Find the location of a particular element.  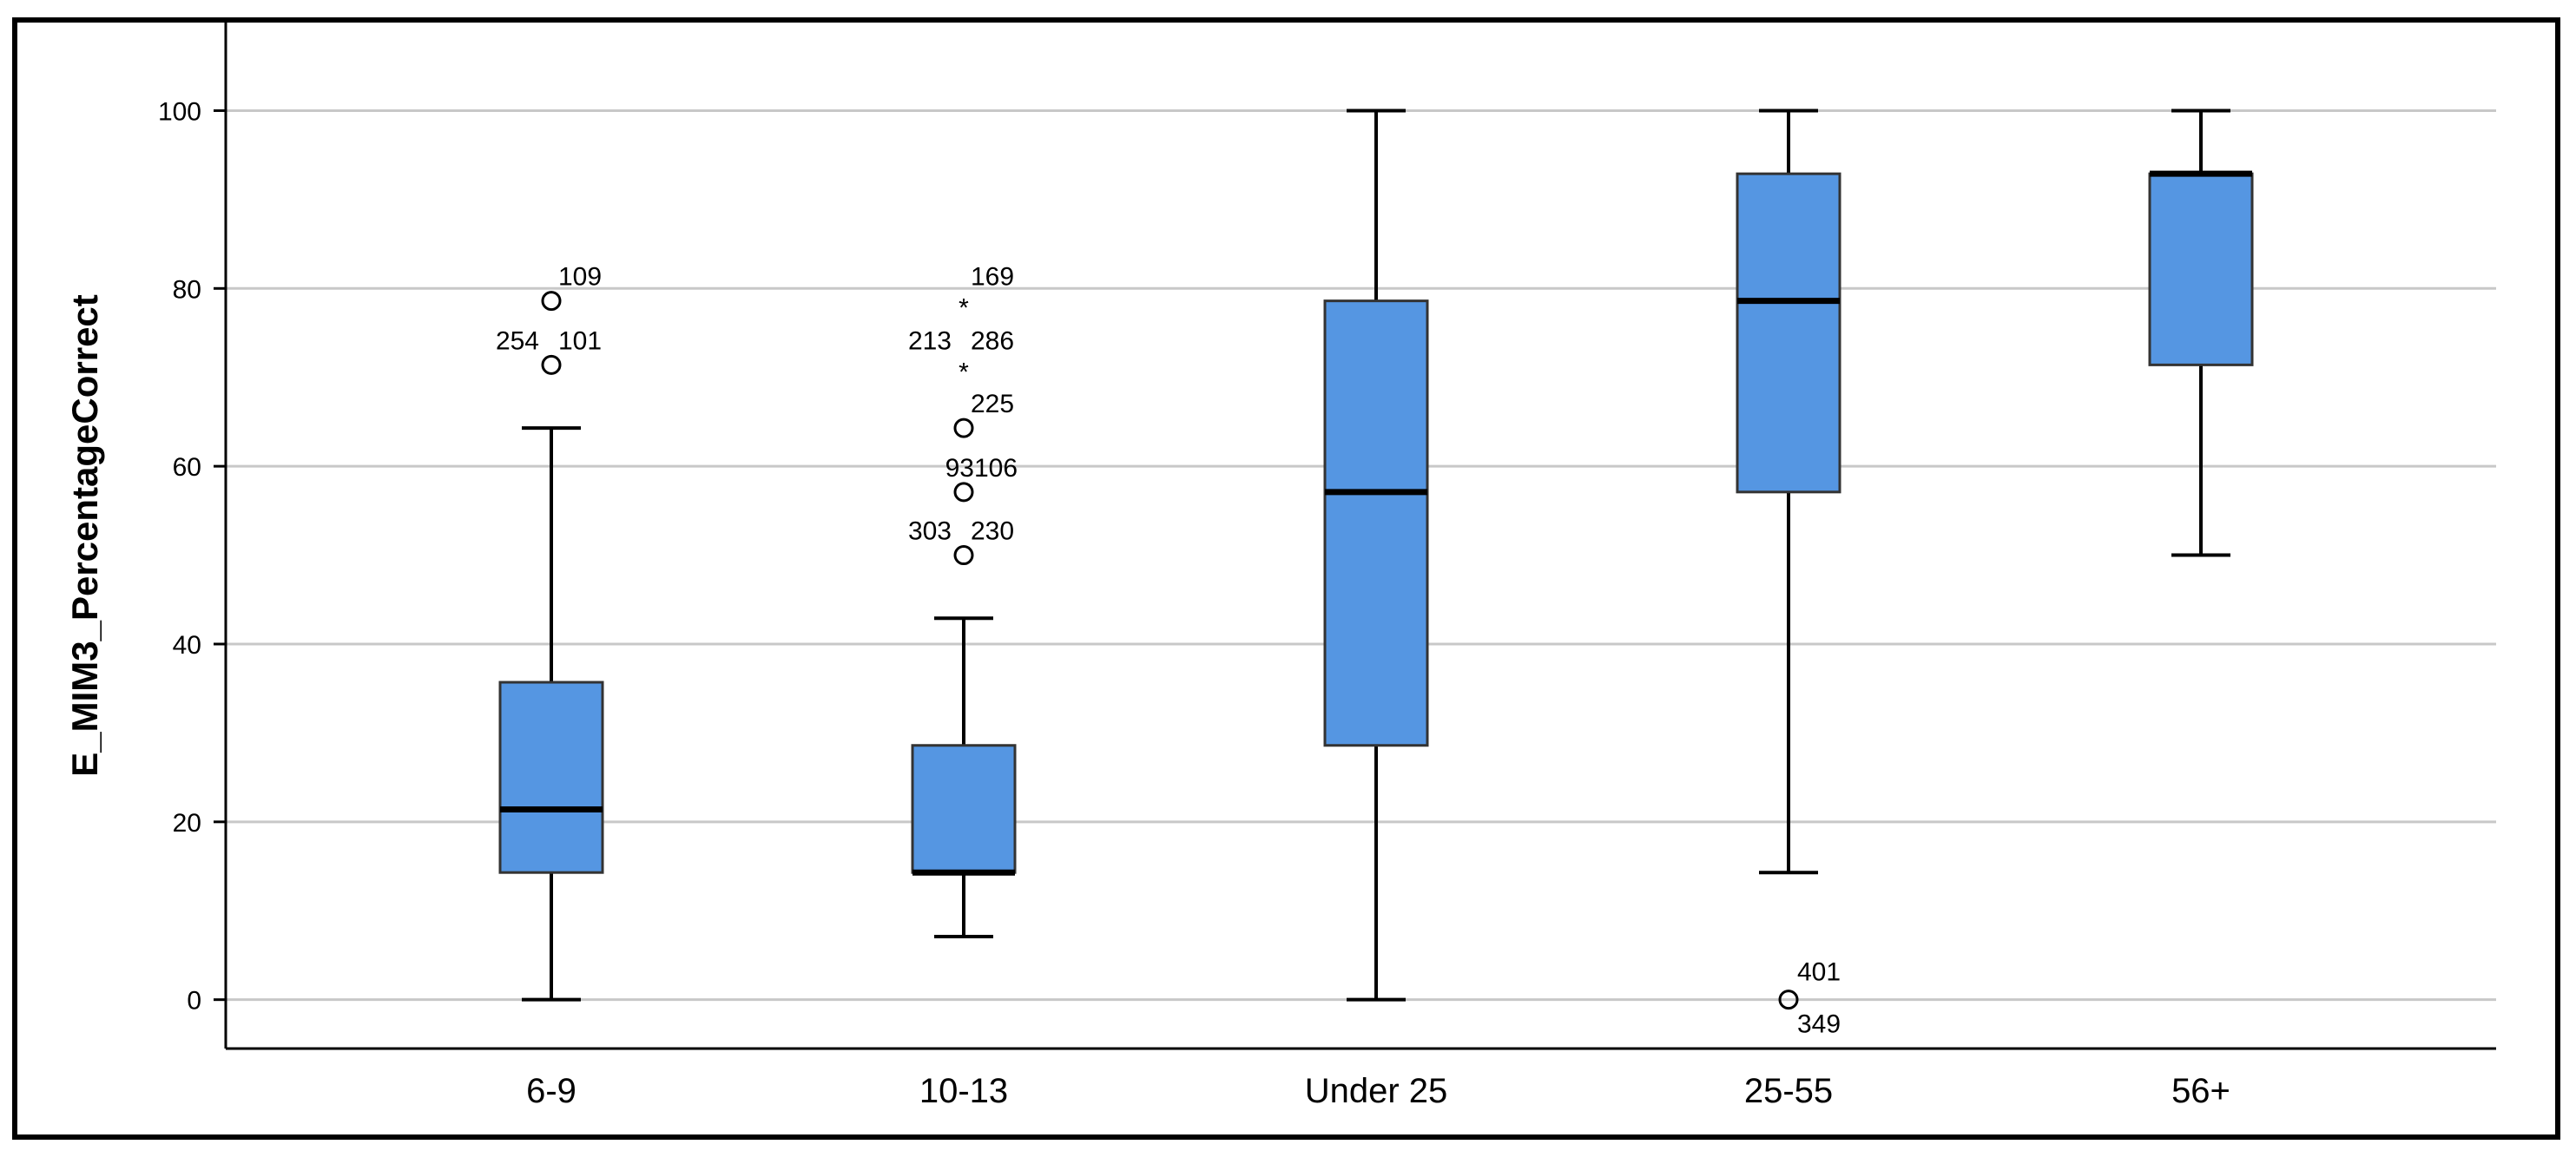

outlier: 109 is located at coordinates (571, 287).